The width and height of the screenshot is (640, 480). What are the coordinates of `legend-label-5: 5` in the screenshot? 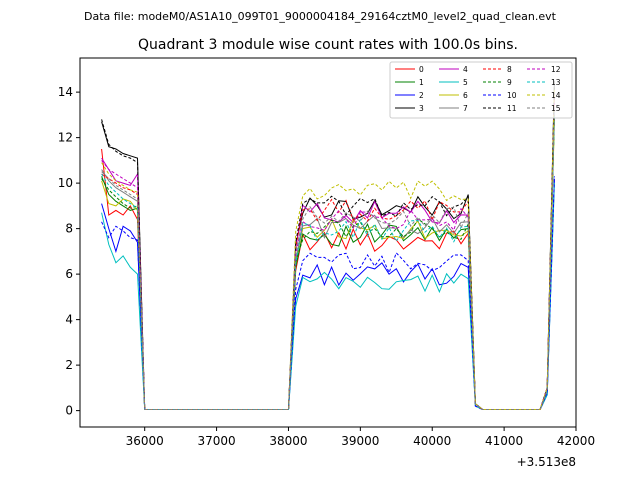 It's located at (465, 82).